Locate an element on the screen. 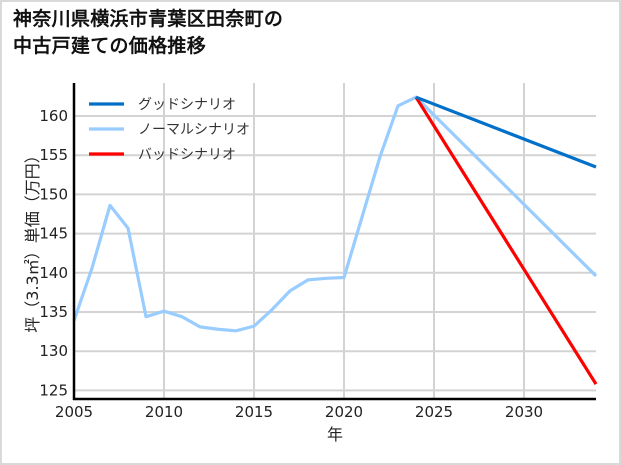 The image size is (621, 465). y-tick-label: 150 is located at coordinates (53, 194).